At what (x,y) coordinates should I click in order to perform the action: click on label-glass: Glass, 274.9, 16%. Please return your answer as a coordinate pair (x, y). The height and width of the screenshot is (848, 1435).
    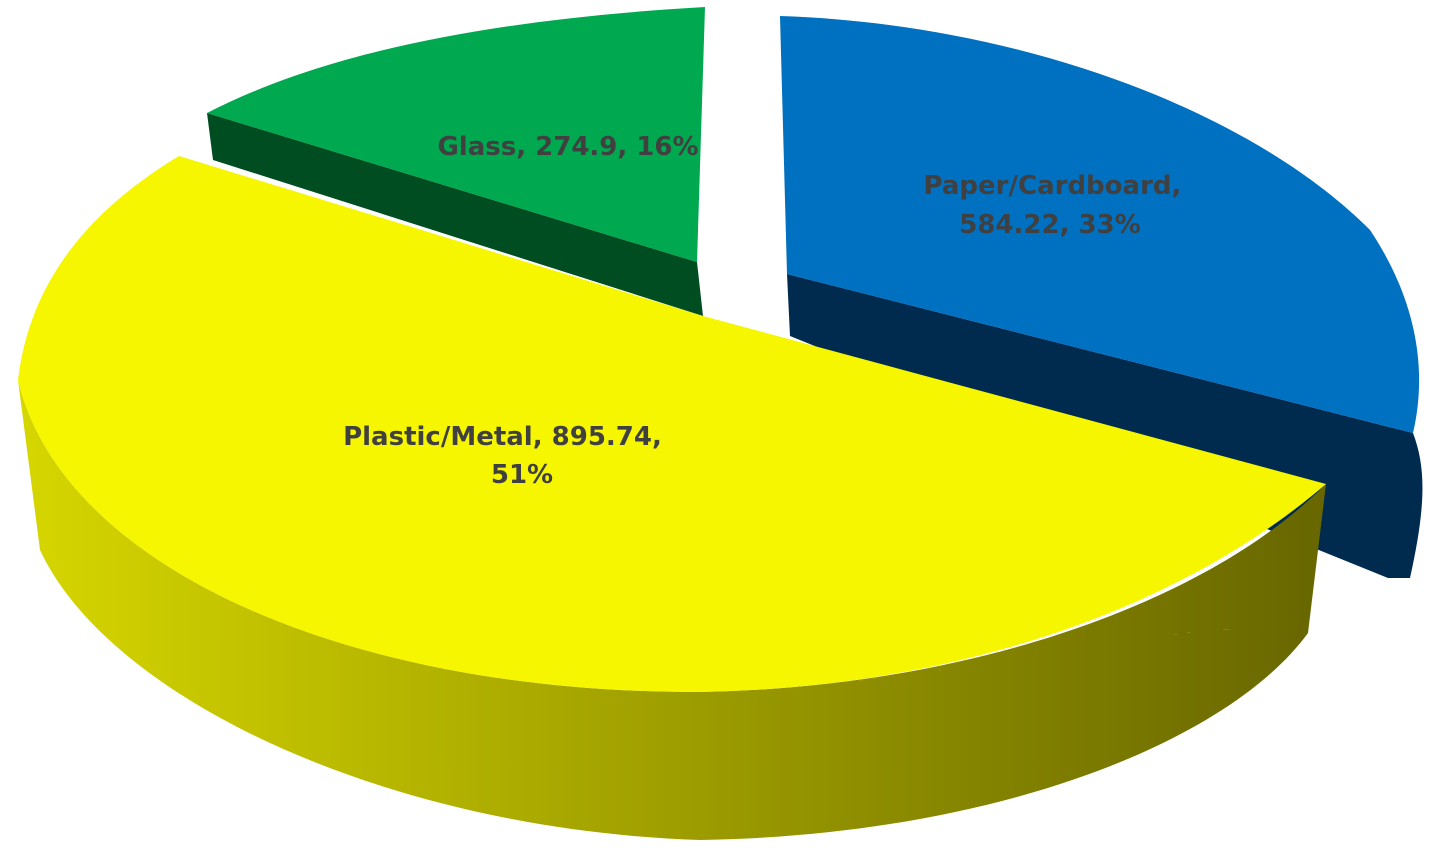
    Looking at the image, I should click on (567, 147).